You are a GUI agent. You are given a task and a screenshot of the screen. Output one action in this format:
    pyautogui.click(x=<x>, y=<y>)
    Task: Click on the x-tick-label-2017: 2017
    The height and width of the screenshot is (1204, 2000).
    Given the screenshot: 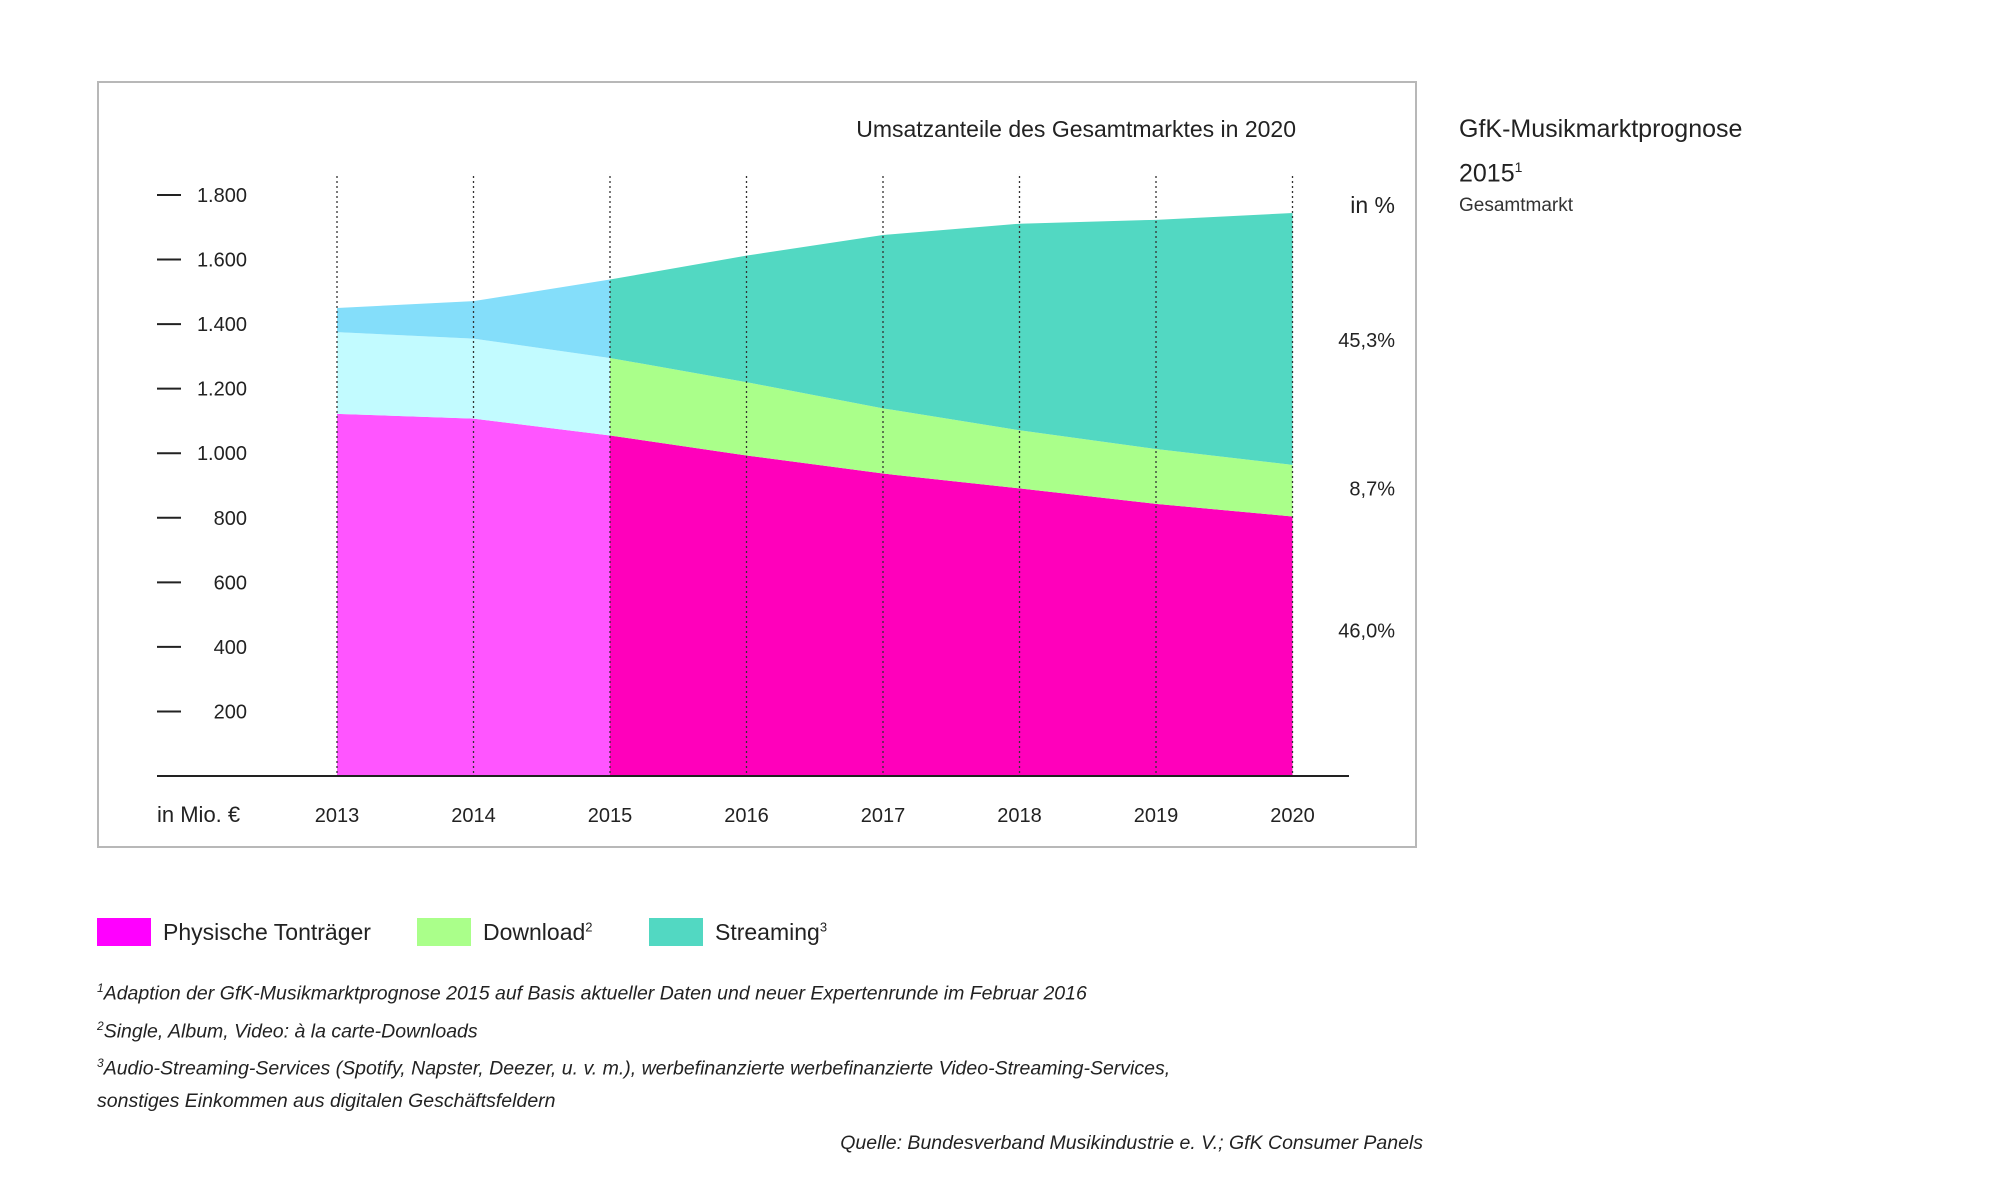 What is the action you would take?
    pyautogui.click(x=883, y=816)
    